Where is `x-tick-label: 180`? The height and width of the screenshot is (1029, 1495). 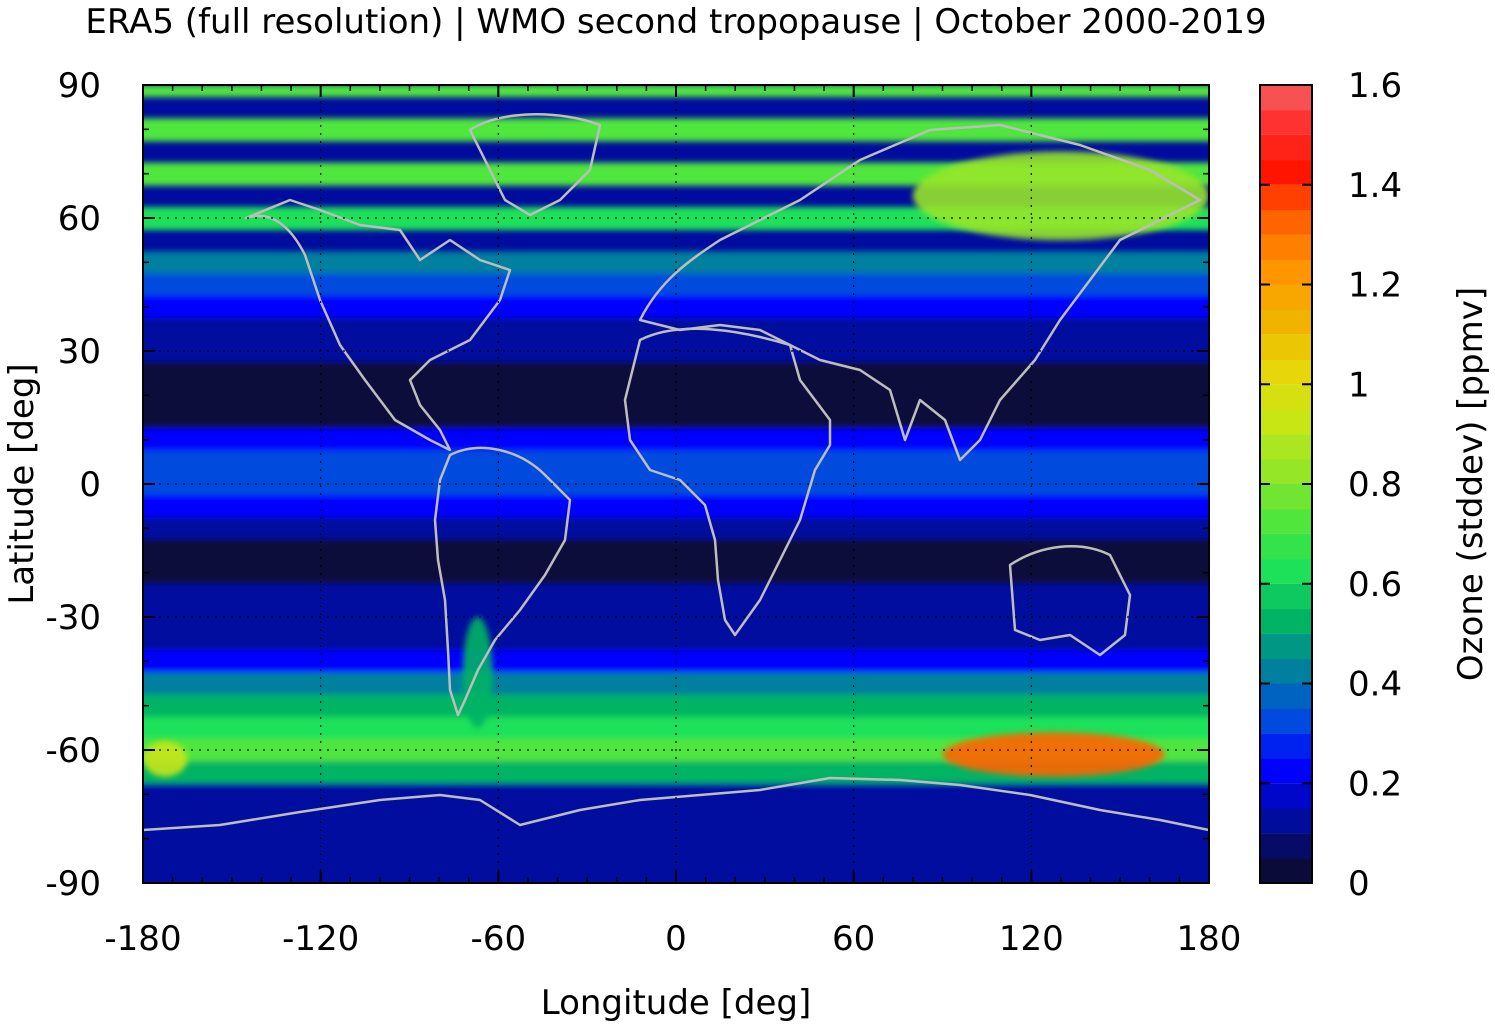
x-tick-label: 180 is located at coordinates (1209, 939).